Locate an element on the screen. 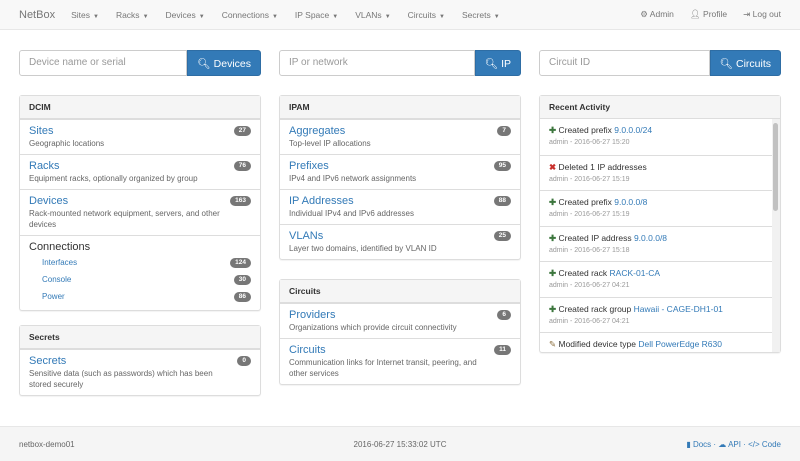 This screenshot has height=461, width=800. menu-label: Sites is located at coordinates (80, 14).